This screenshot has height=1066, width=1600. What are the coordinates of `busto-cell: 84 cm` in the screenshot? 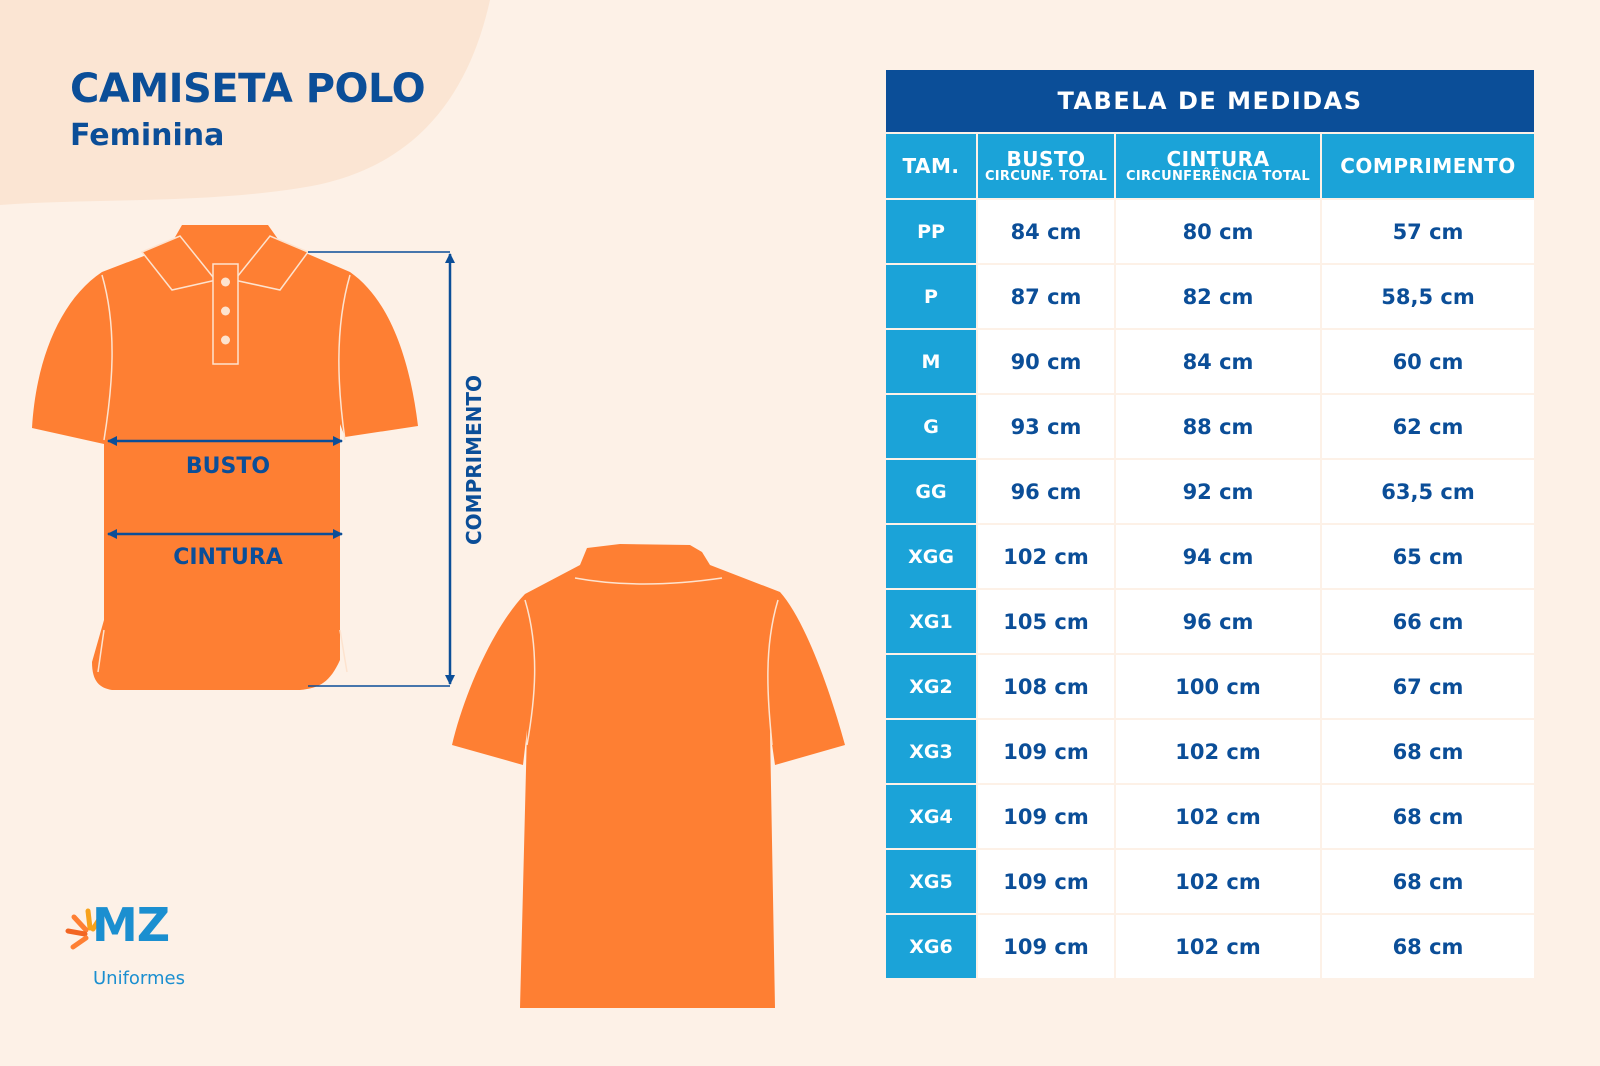 It's located at (1046, 231).